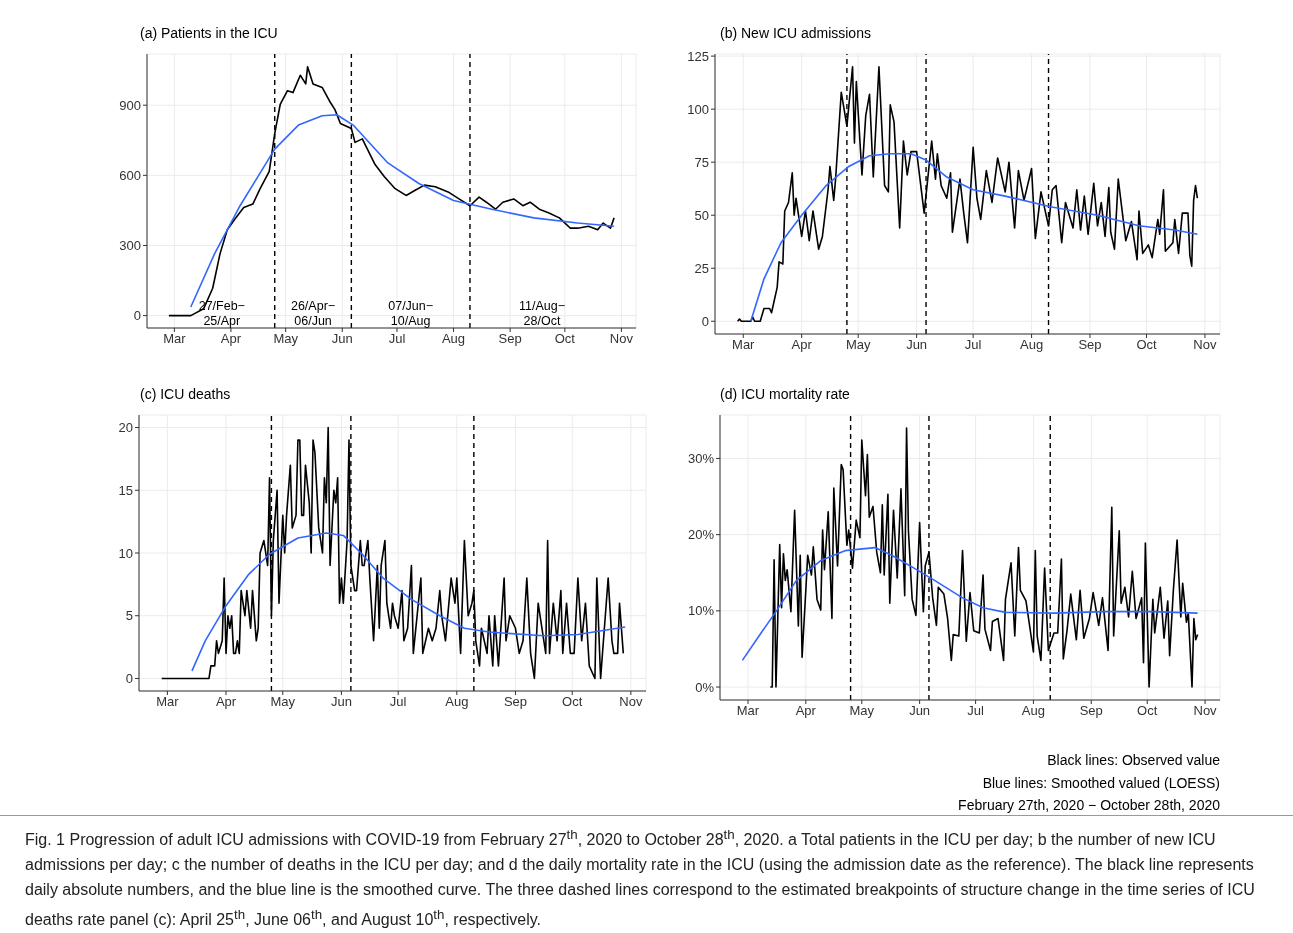 This screenshot has height=933, width=1293. Describe the element at coordinates (701, 459) in the screenshot. I see `y-tick-label: 30%` at that location.